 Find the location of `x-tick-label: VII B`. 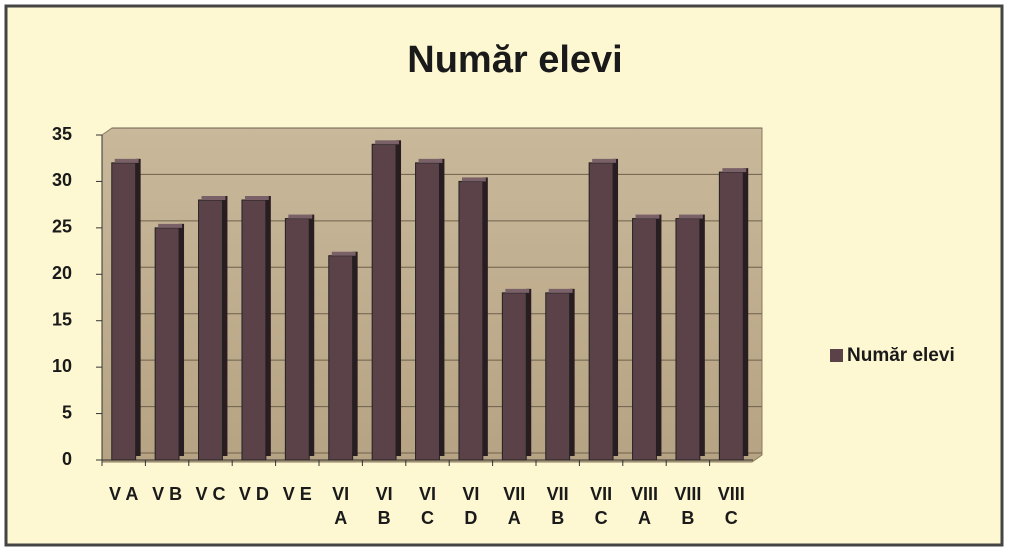

x-tick-label: VII B is located at coordinates (557, 506).